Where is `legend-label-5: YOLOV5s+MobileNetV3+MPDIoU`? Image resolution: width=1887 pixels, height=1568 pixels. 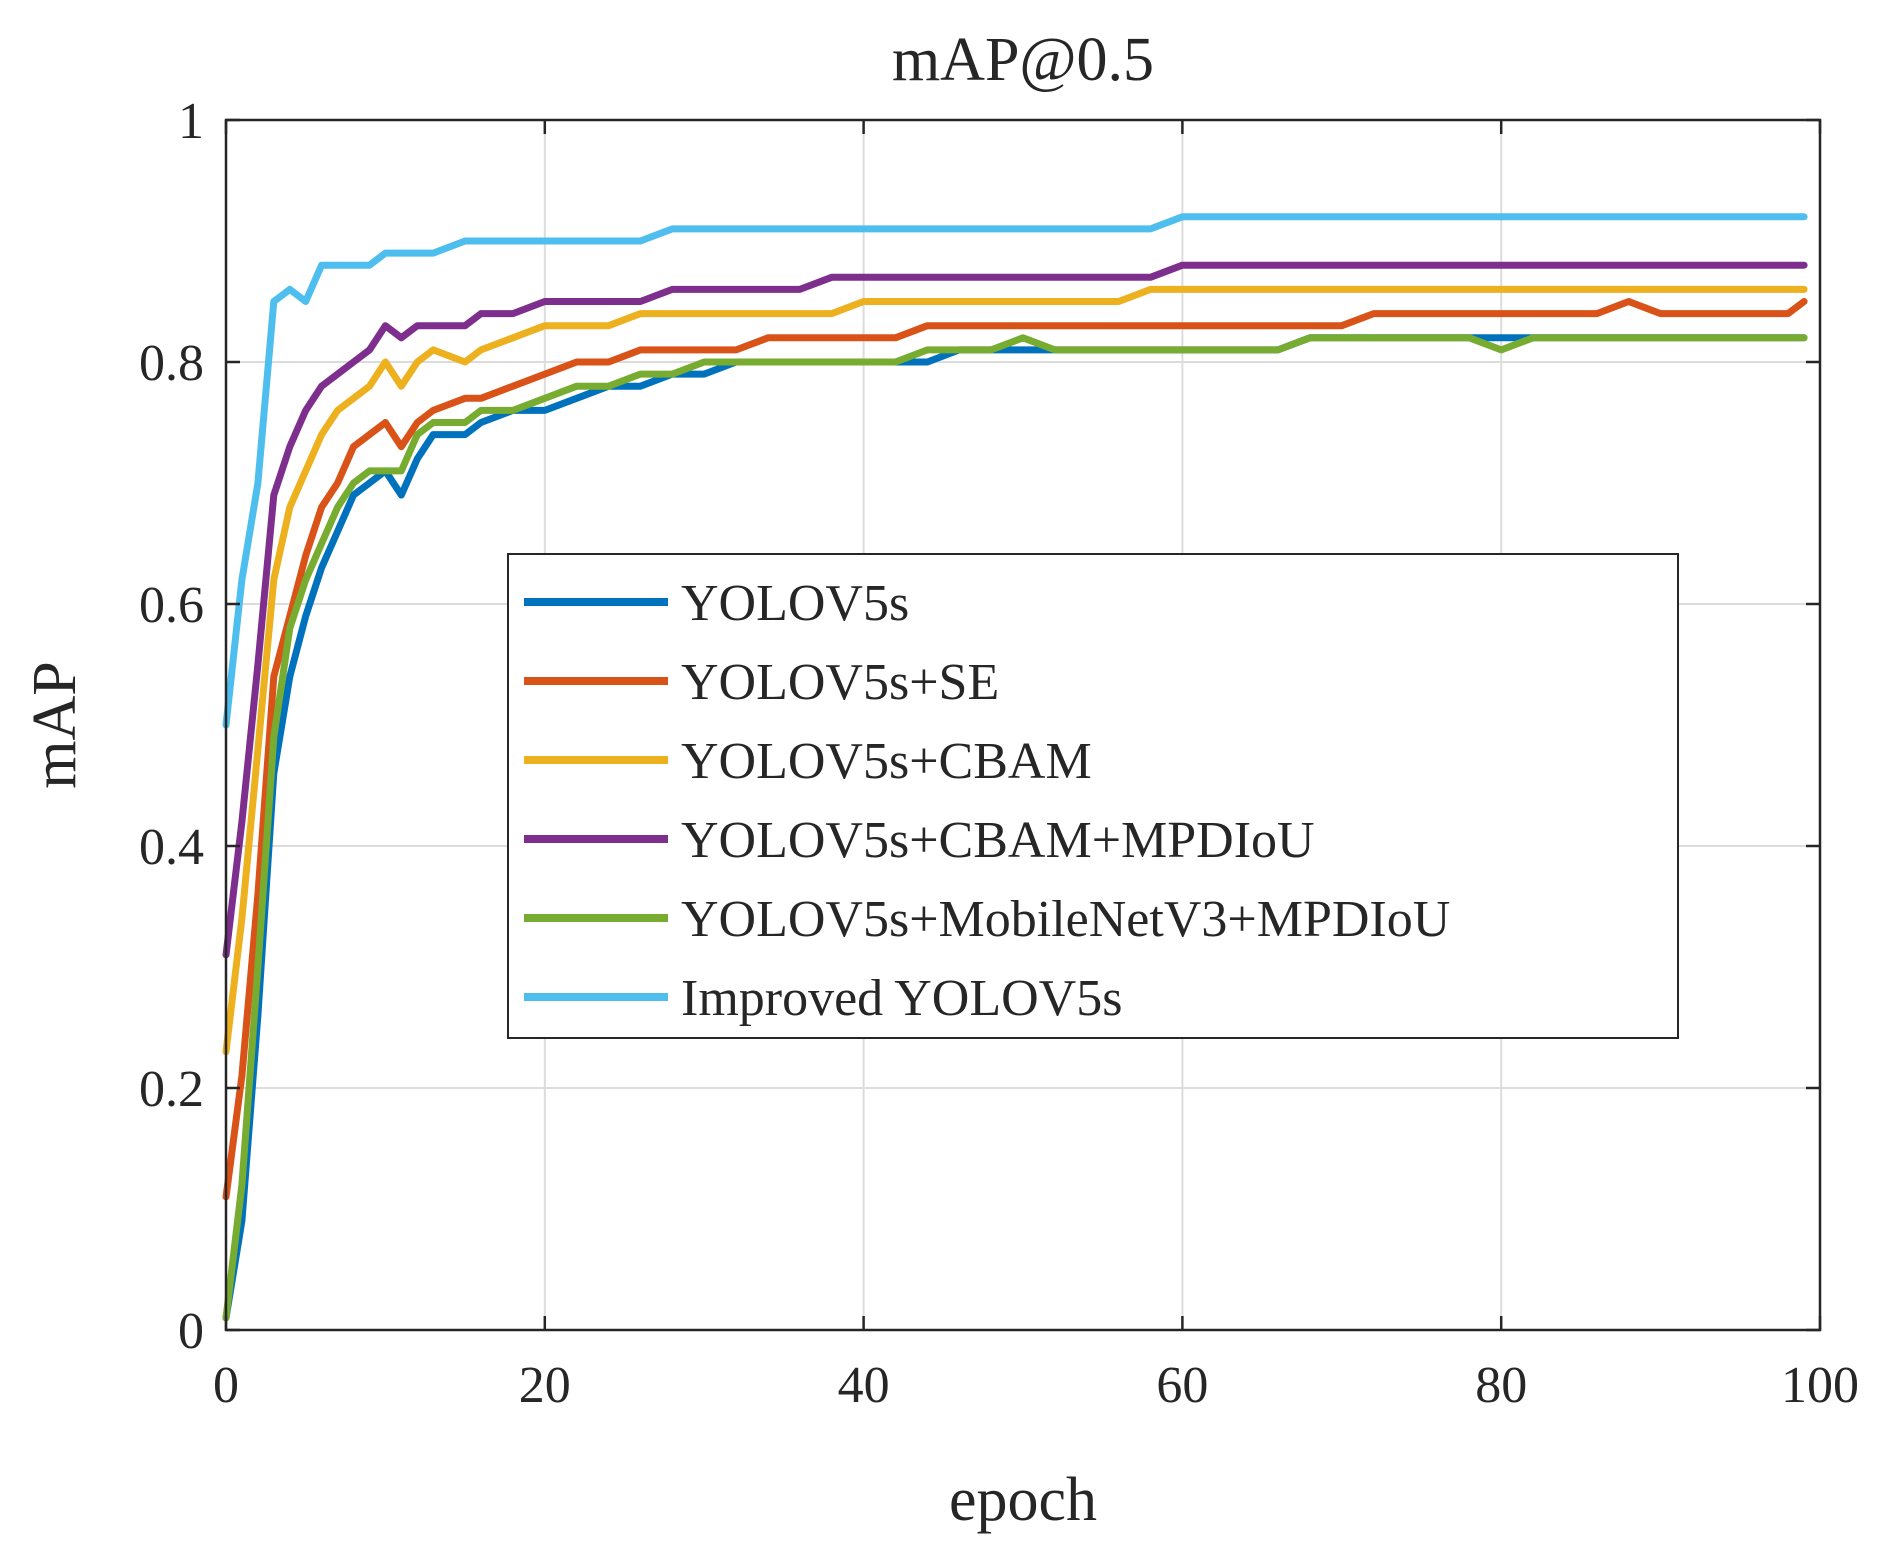 legend-label-5: YOLOV5s+MobileNetV3+MPDIoU is located at coordinates (1065, 919).